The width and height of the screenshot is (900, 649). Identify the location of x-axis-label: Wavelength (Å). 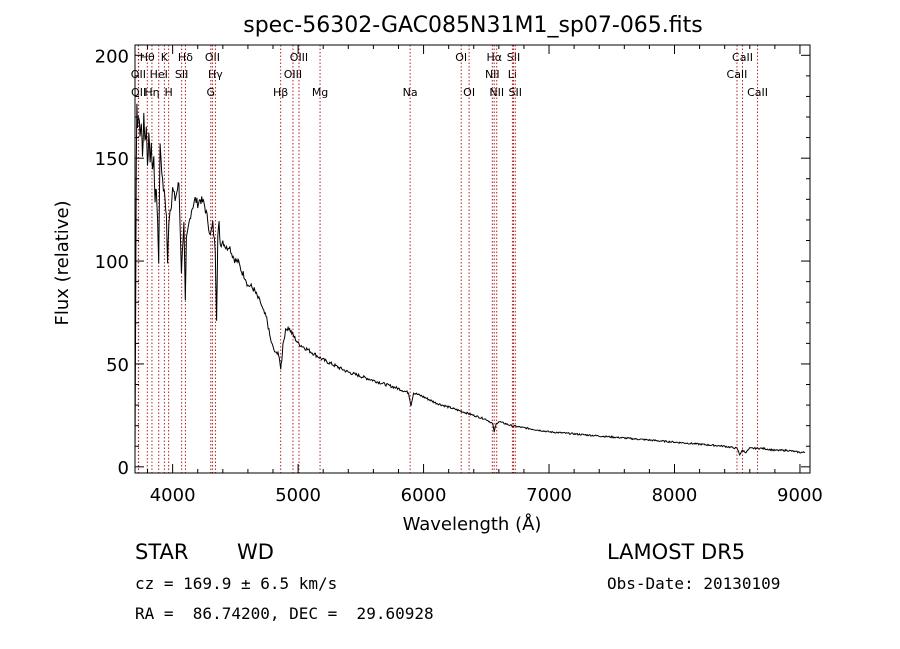
(472, 524).